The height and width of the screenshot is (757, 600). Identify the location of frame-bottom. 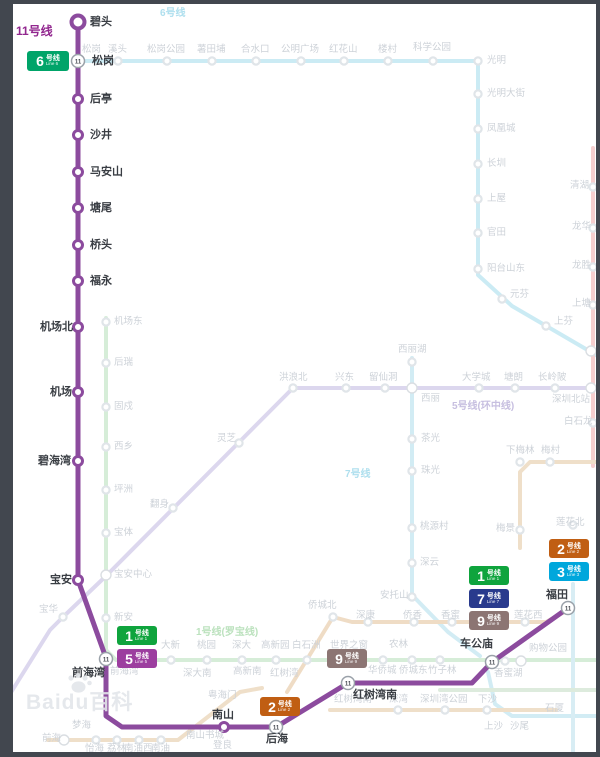
(300, 754).